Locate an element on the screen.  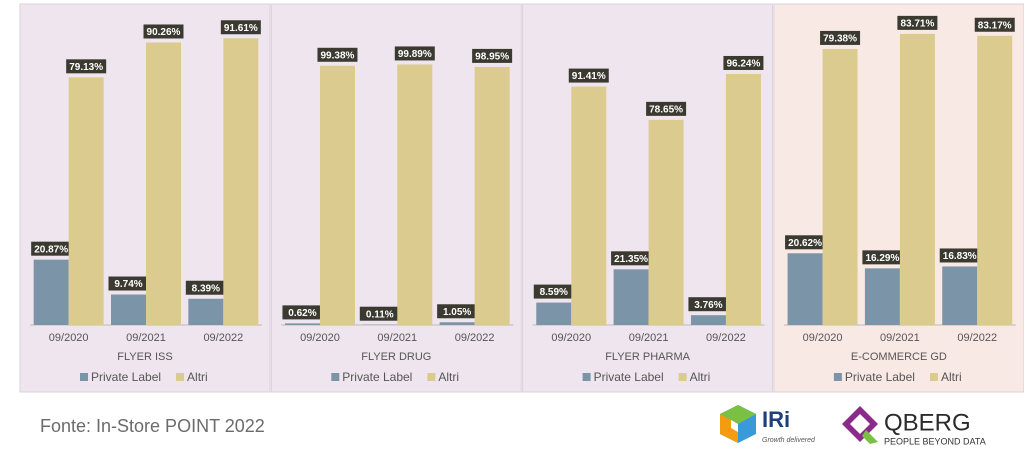
iri-icon-top is located at coordinates (738, 414).